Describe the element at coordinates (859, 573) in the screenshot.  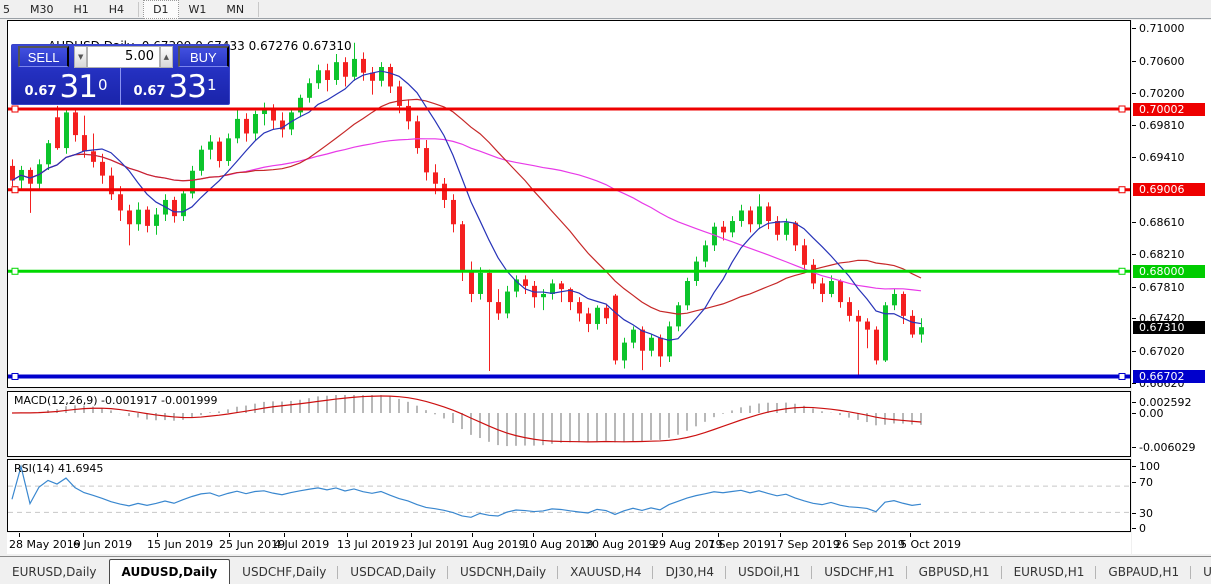
I see `tab-usdchf-h1: USDCHF,H1` at that location.